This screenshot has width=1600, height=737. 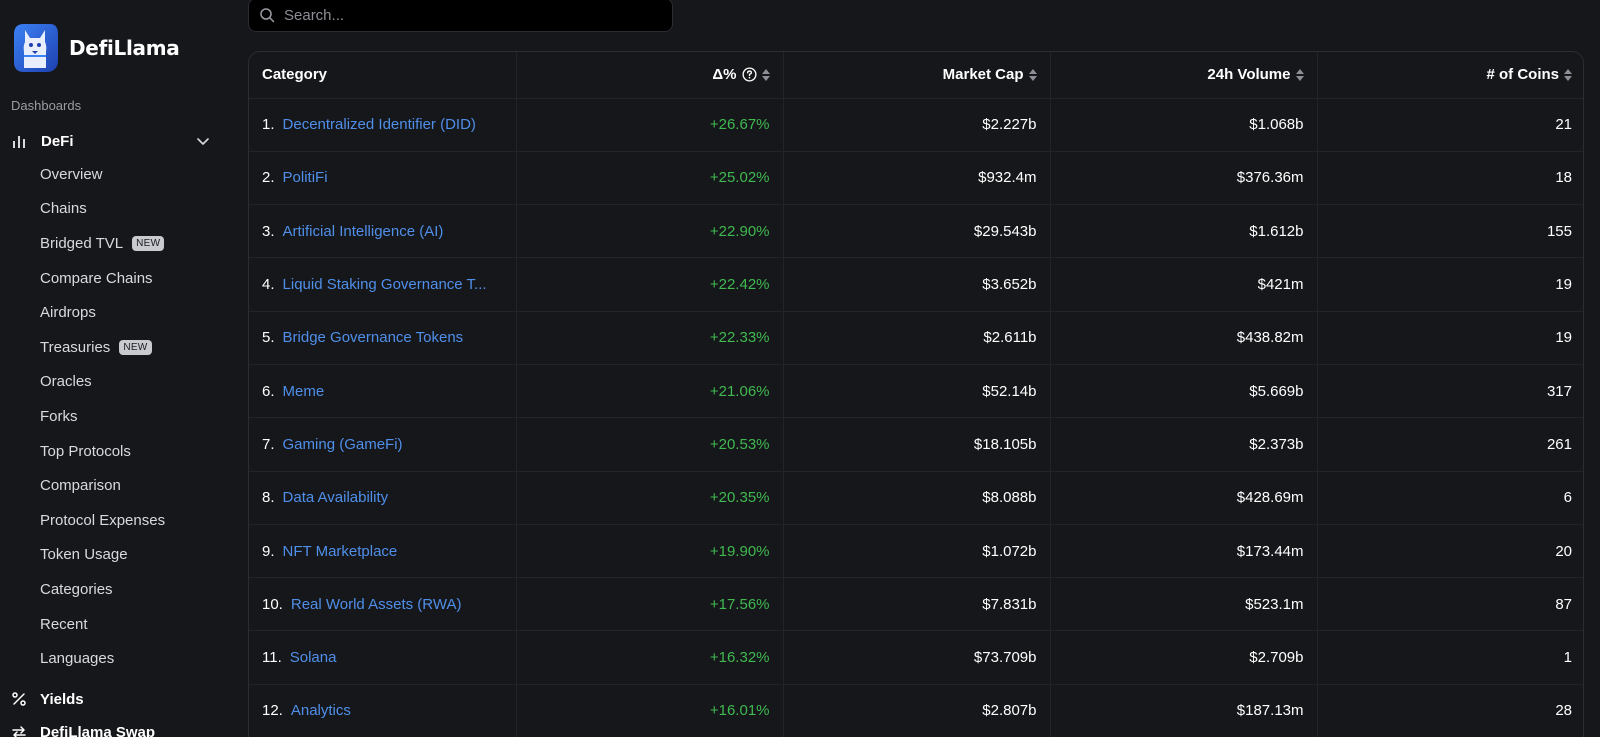 What do you see at coordinates (464, 15) in the screenshot?
I see `search-input` at bounding box center [464, 15].